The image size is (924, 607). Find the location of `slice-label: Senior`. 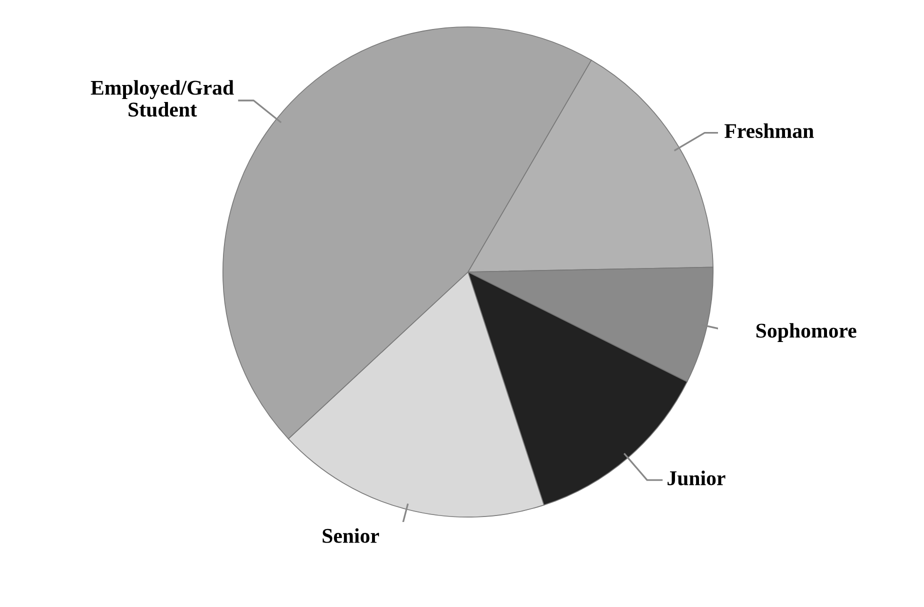

slice-label: Senior is located at coordinates (351, 535).